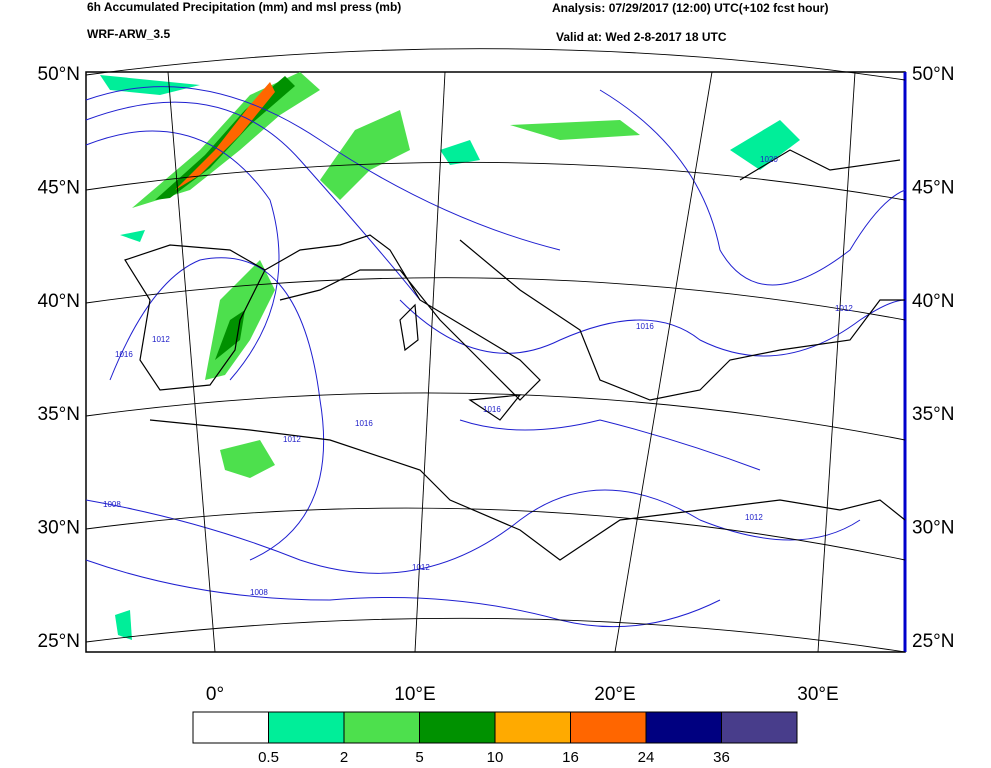 The width and height of the screenshot is (991, 768). Describe the element at coordinates (419, 757) in the screenshot. I see `colorbar-label: 5` at that location.